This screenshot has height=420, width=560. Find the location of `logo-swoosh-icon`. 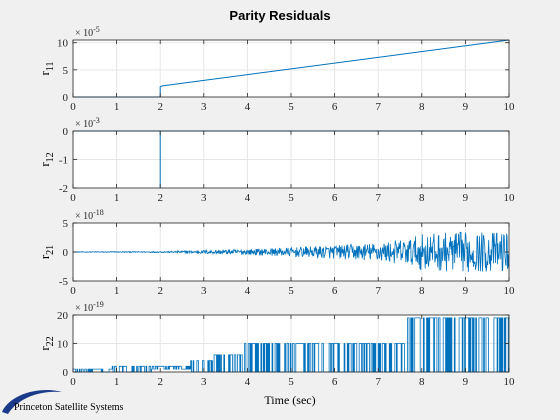

logo-swoosh-icon is located at coordinates (32, 402).